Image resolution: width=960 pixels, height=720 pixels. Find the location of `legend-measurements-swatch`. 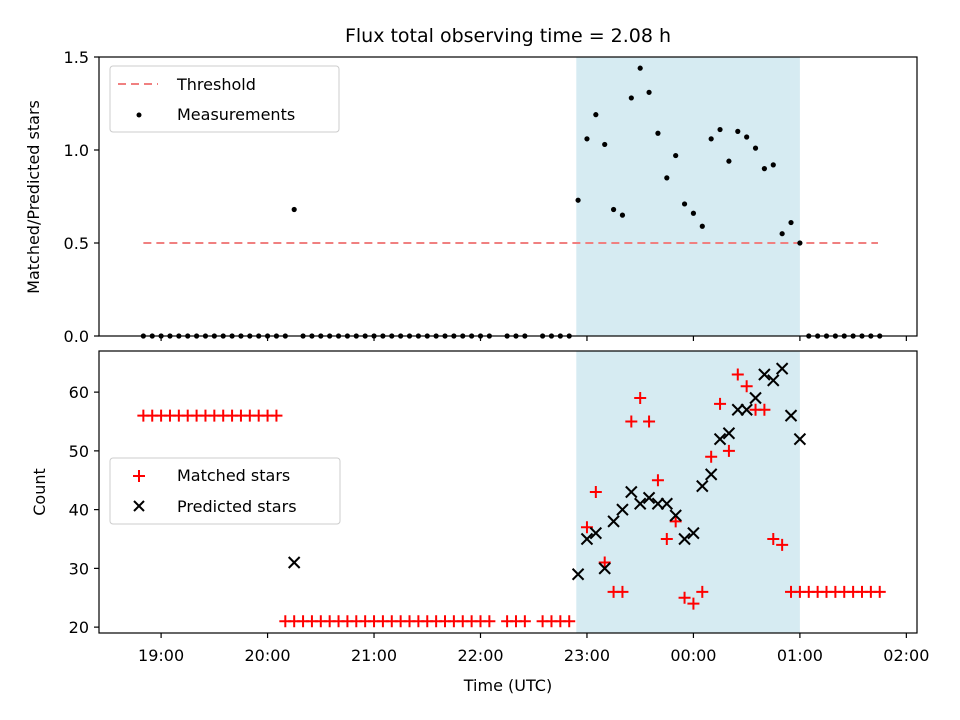

legend-measurements-swatch is located at coordinates (139, 115).